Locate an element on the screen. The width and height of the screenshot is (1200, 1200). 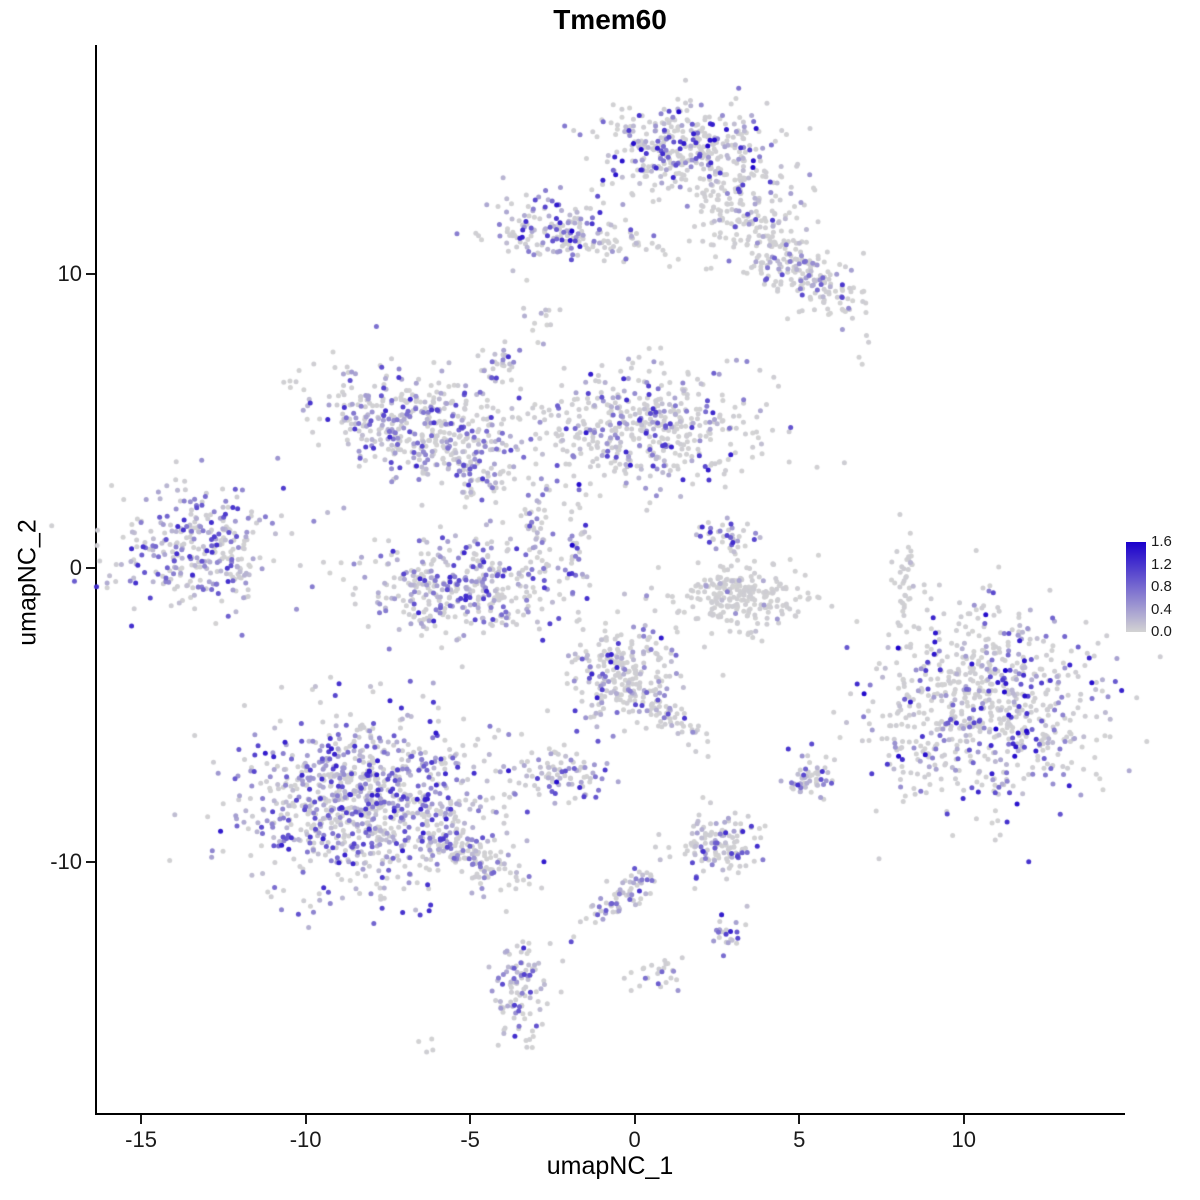
x-tick-label: -15 is located at coordinates (141, 1139).